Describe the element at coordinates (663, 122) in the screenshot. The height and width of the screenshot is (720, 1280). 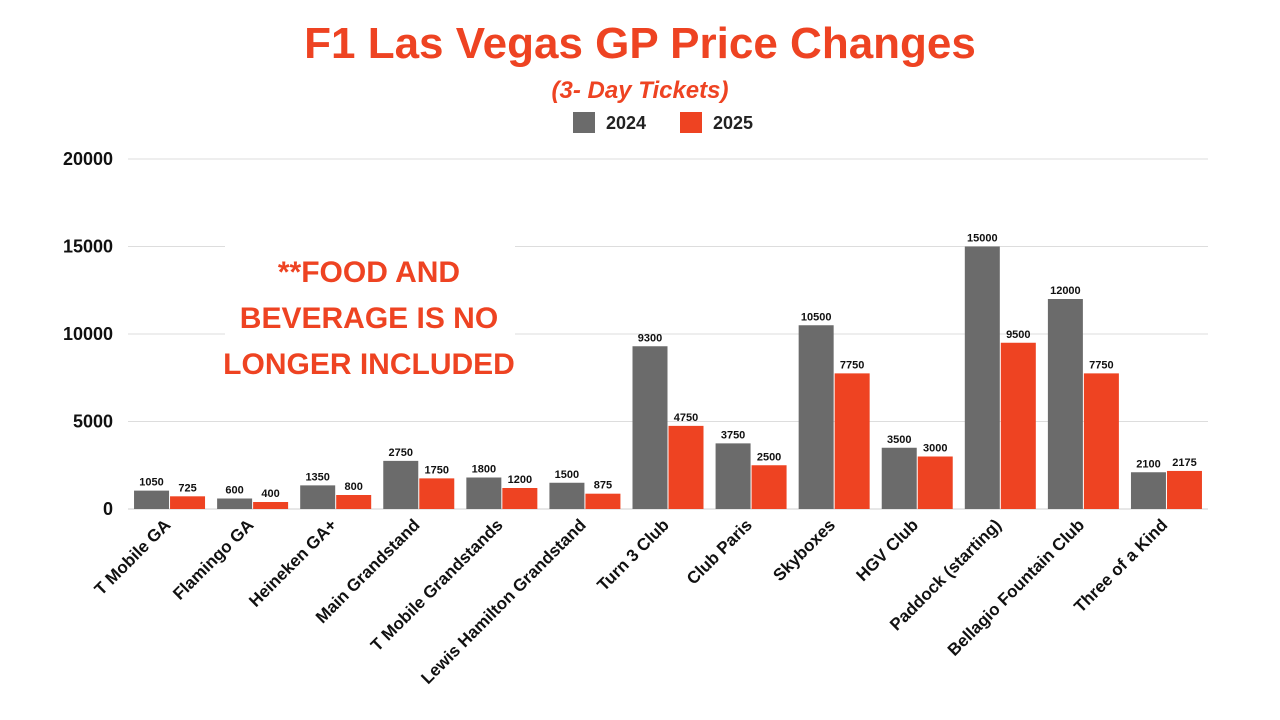
I see `legend: 2024 2025` at that location.